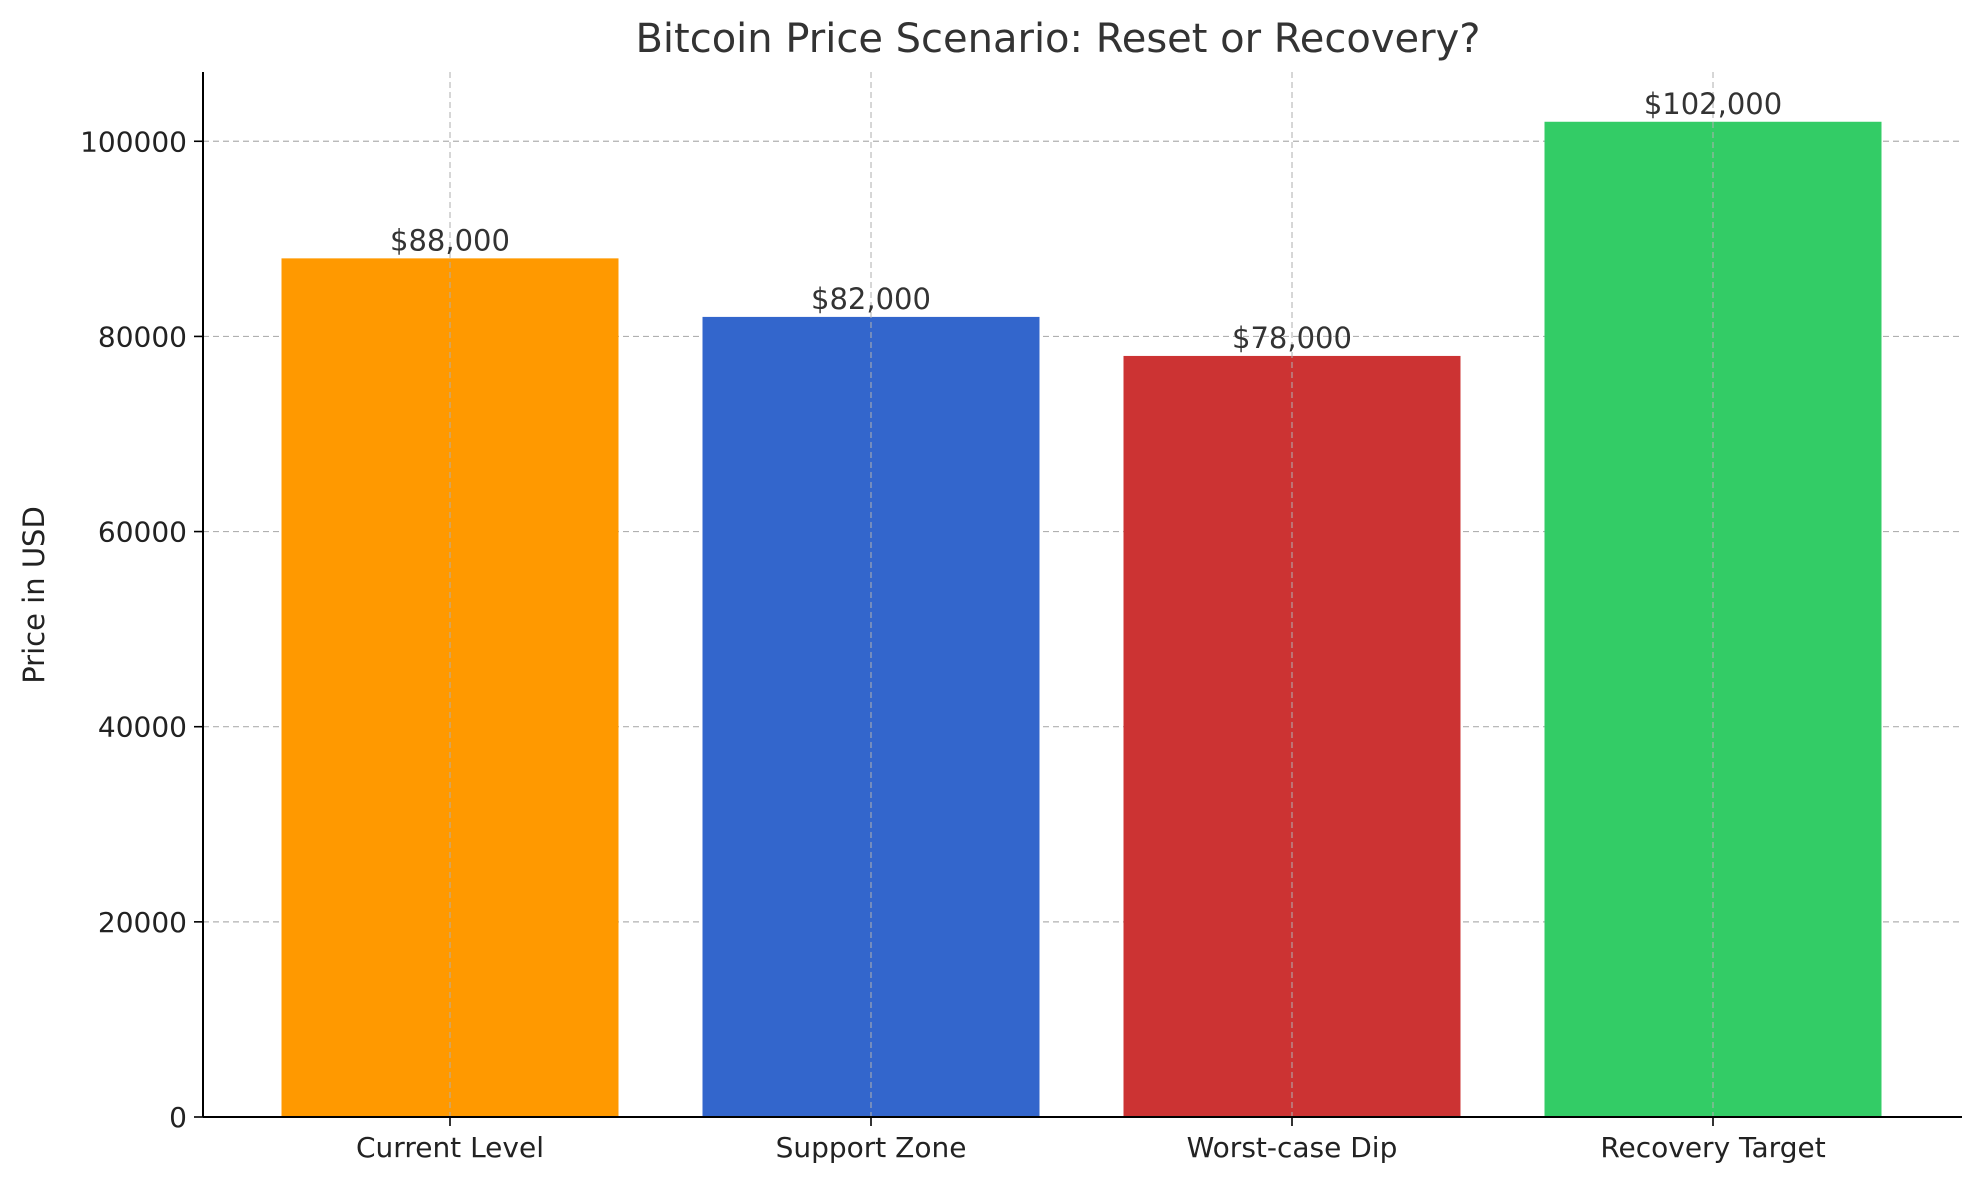  What do you see at coordinates (871, 1147) in the screenshot?
I see `x-tick-label: Support Zone` at bounding box center [871, 1147].